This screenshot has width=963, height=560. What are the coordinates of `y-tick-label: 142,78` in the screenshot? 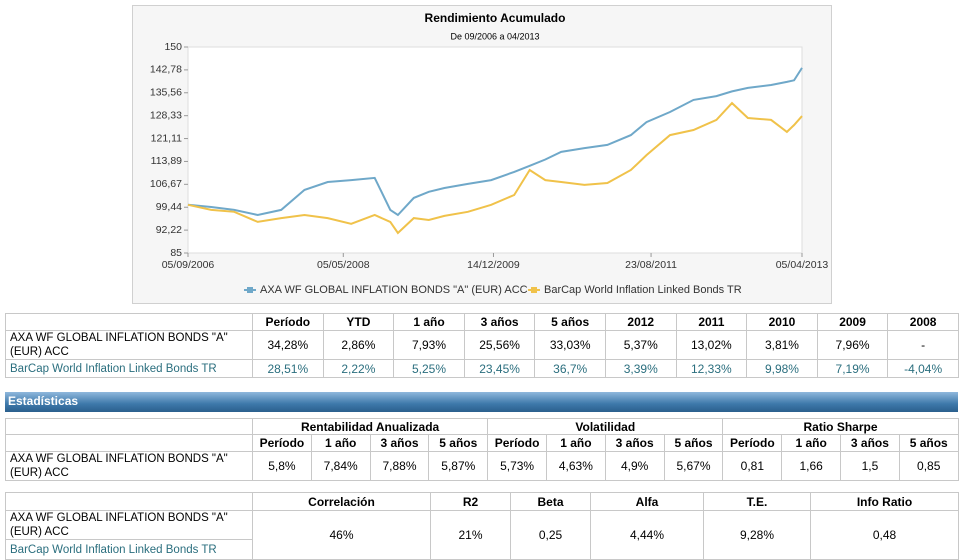 It's located at (166, 70).